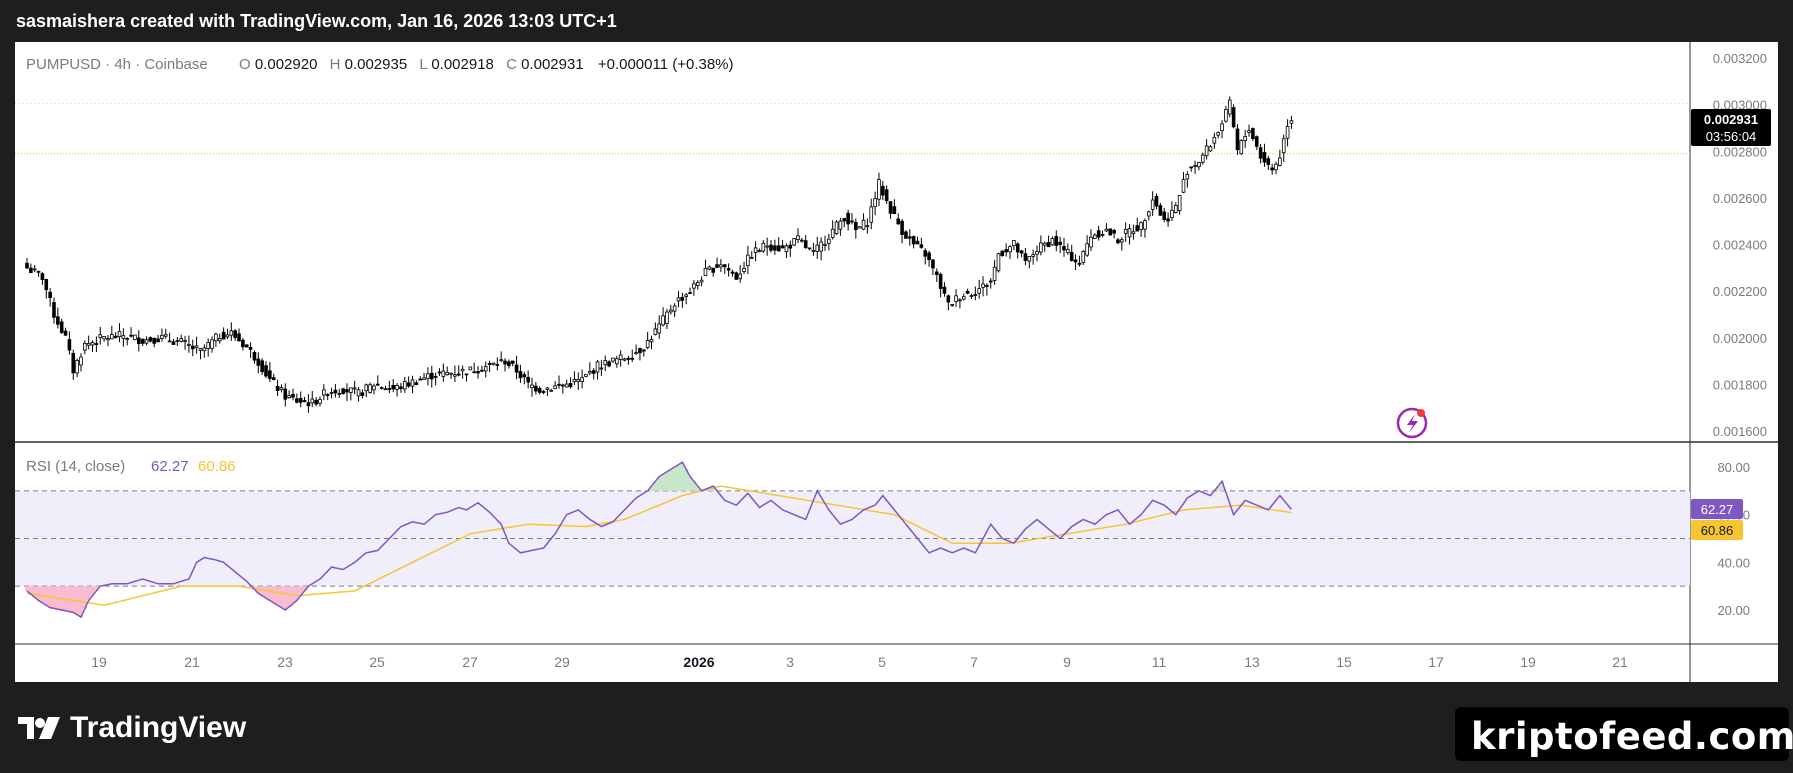  What do you see at coordinates (666, 64) in the screenshot?
I see `legend-change: +0.000011 (+0.38%)` at bounding box center [666, 64].